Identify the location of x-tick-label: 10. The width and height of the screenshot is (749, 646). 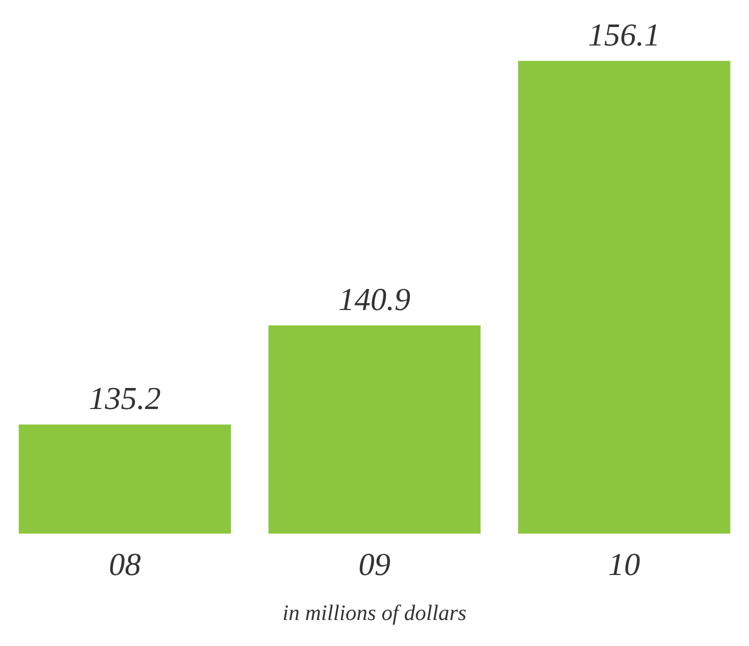
(624, 564).